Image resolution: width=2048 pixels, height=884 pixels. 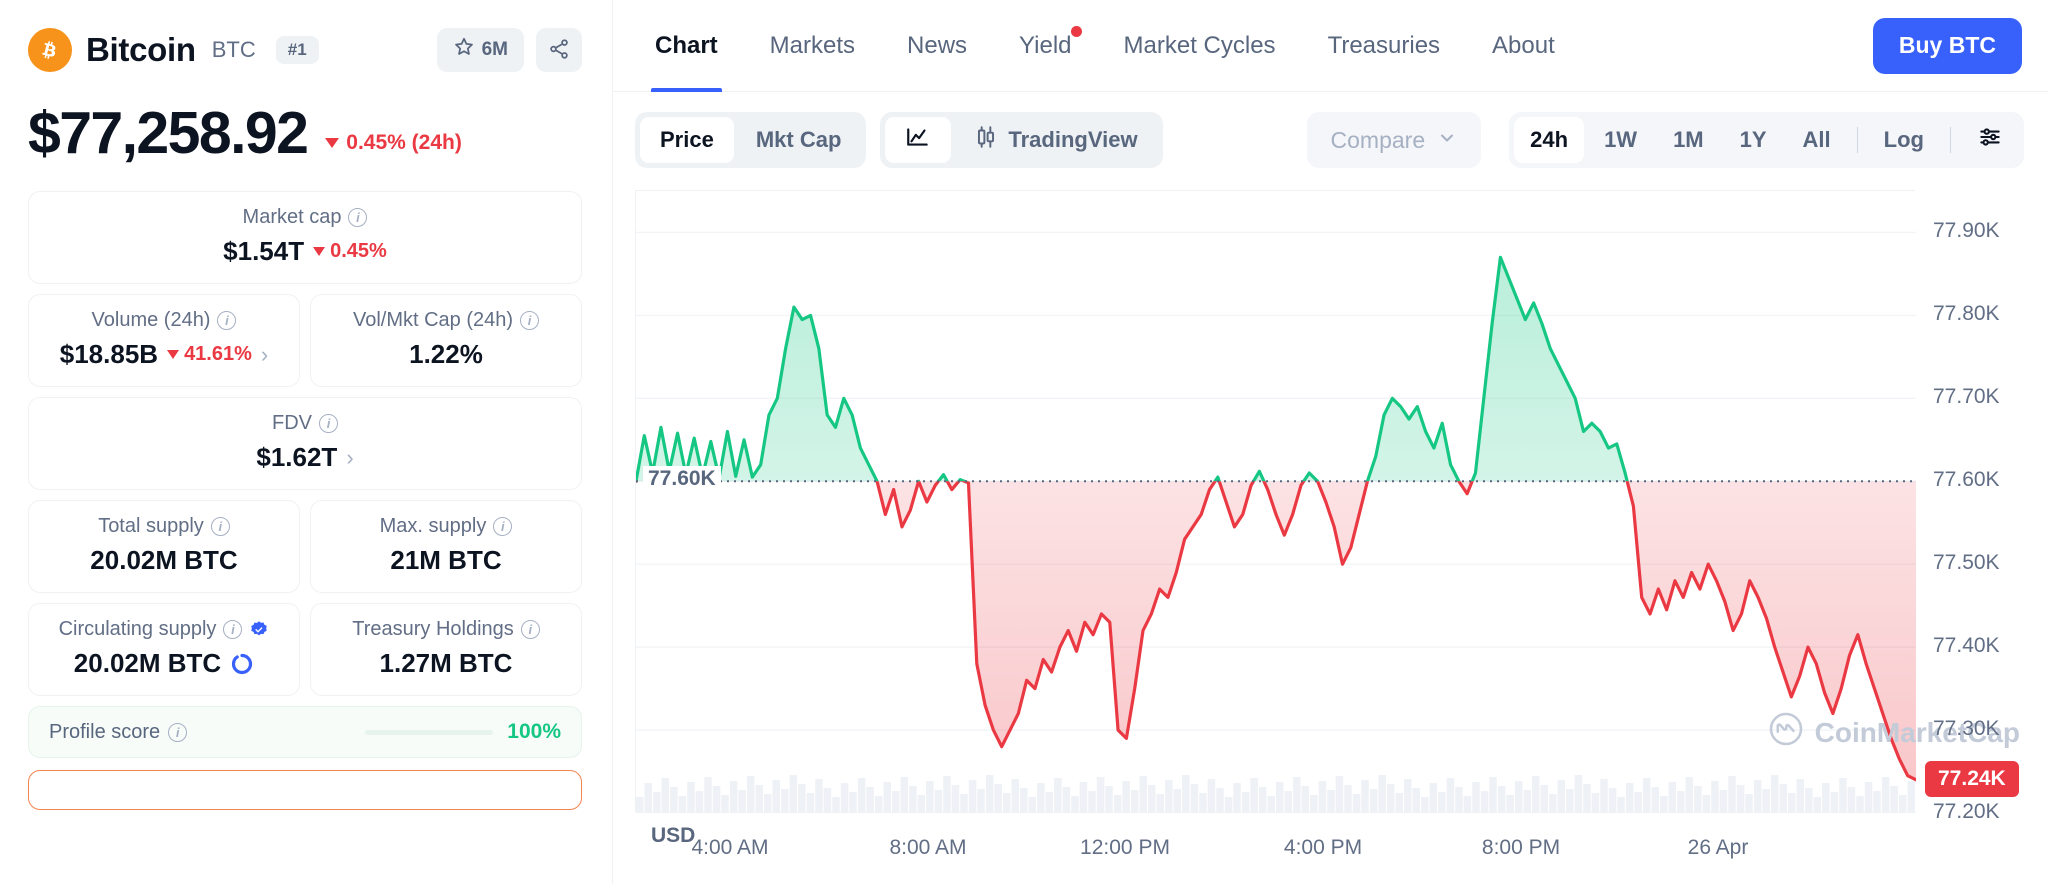 What do you see at coordinates (1549, 140) in the screenshot?
I see `range-24h: 24h` at bounding box center [1549, 140].